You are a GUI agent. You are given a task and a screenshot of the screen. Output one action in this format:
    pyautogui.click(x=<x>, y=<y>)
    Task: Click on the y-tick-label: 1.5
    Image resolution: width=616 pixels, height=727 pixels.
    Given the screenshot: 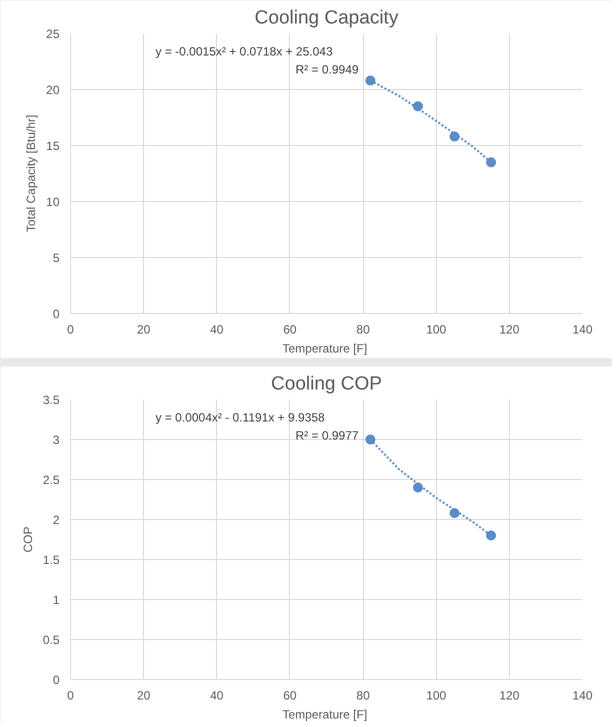 What is the action you would take?
    pyautogui.click(x=51, y=560)
    